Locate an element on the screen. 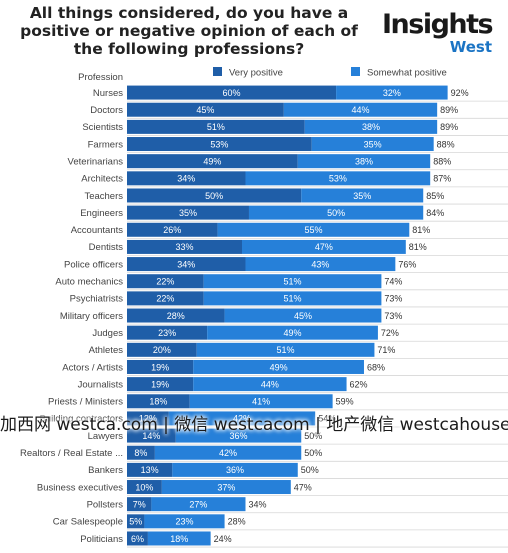 This screenshot has height=553, width=508. data-label-somewhat-positive-car-salespeople: 23% is located at coordinates (184, 522).